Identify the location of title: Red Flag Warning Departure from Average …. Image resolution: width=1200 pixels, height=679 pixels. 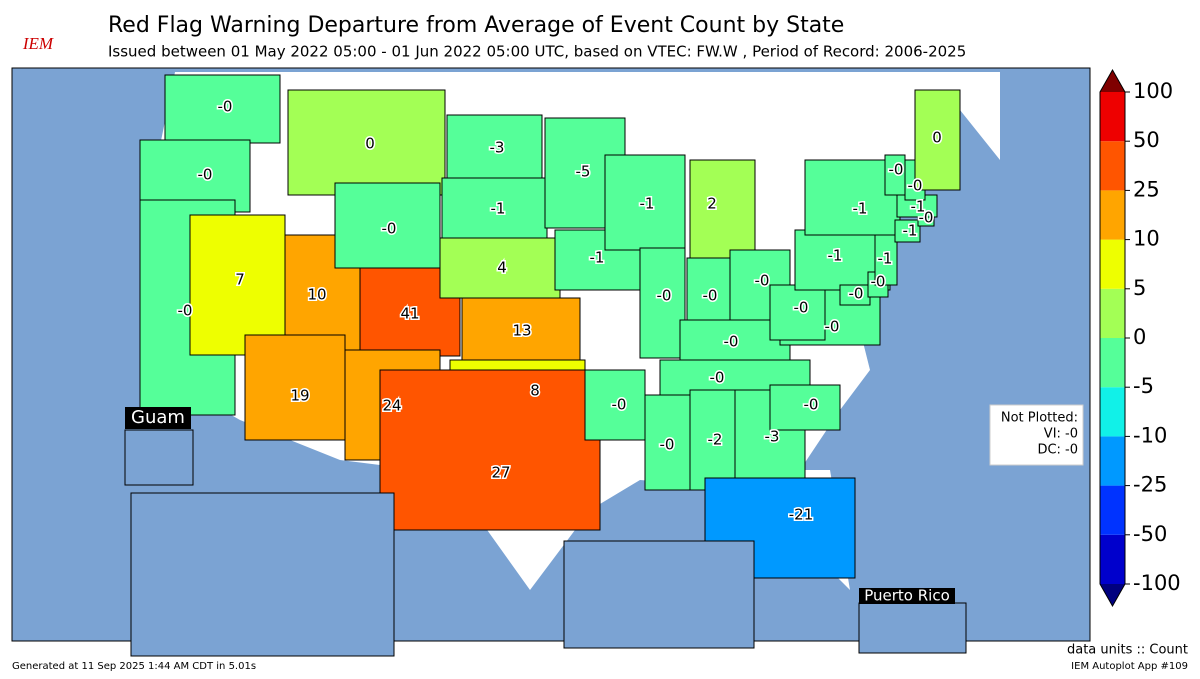
(476, 25).